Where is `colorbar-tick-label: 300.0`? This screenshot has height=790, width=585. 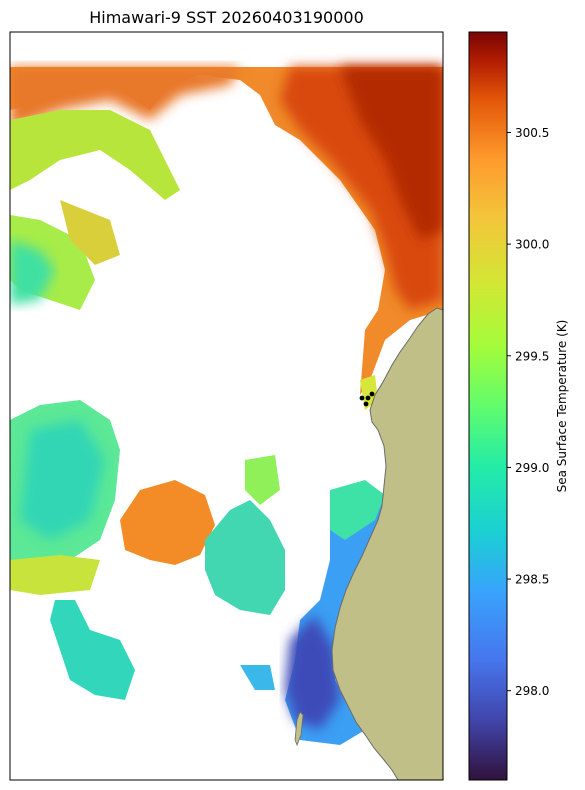 colorbar-tick-label: 300.0 is located at coordinates (532, 245).